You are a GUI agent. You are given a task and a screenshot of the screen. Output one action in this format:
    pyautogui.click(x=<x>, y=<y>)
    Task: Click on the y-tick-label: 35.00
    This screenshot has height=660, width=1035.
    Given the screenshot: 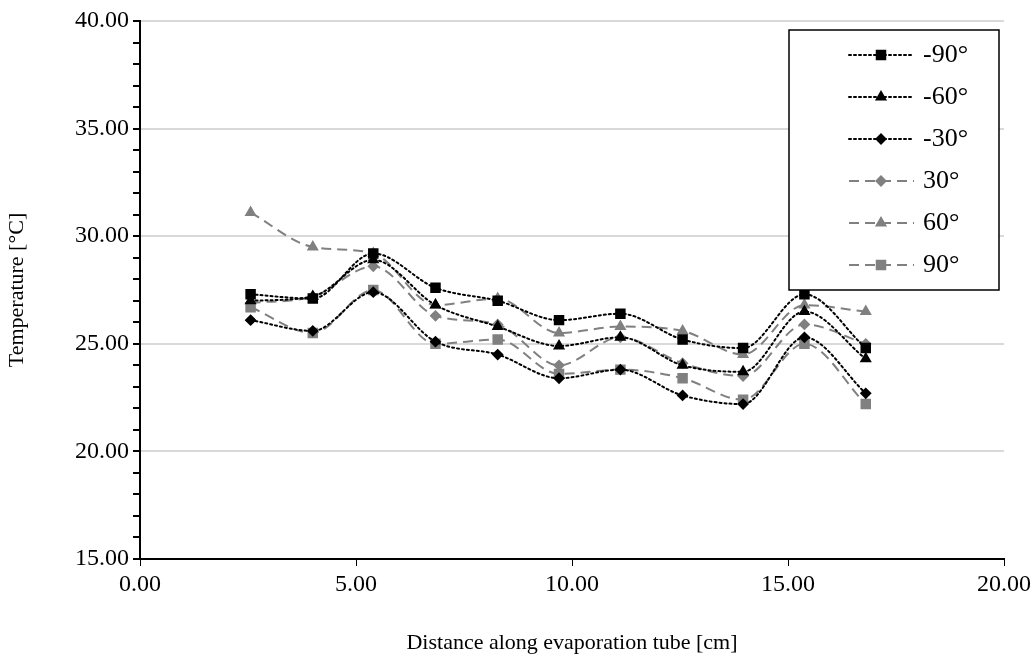 What is the action you would take?
    pyautogui.click(x=102, y=126)
    